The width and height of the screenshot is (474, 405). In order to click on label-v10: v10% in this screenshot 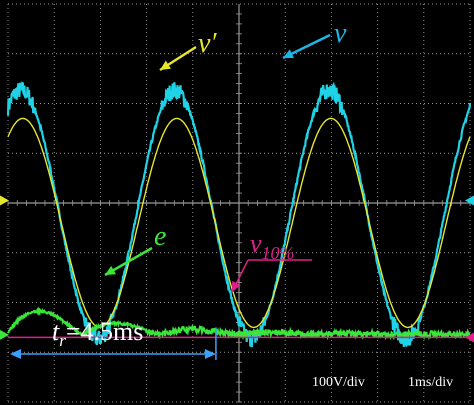, I will do `click(272, 246)`.